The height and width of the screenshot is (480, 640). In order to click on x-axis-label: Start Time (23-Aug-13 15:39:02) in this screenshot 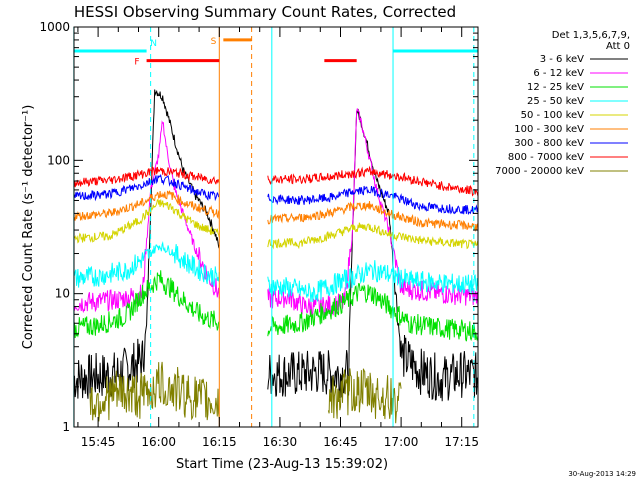, I will do `click(282, 464)`.